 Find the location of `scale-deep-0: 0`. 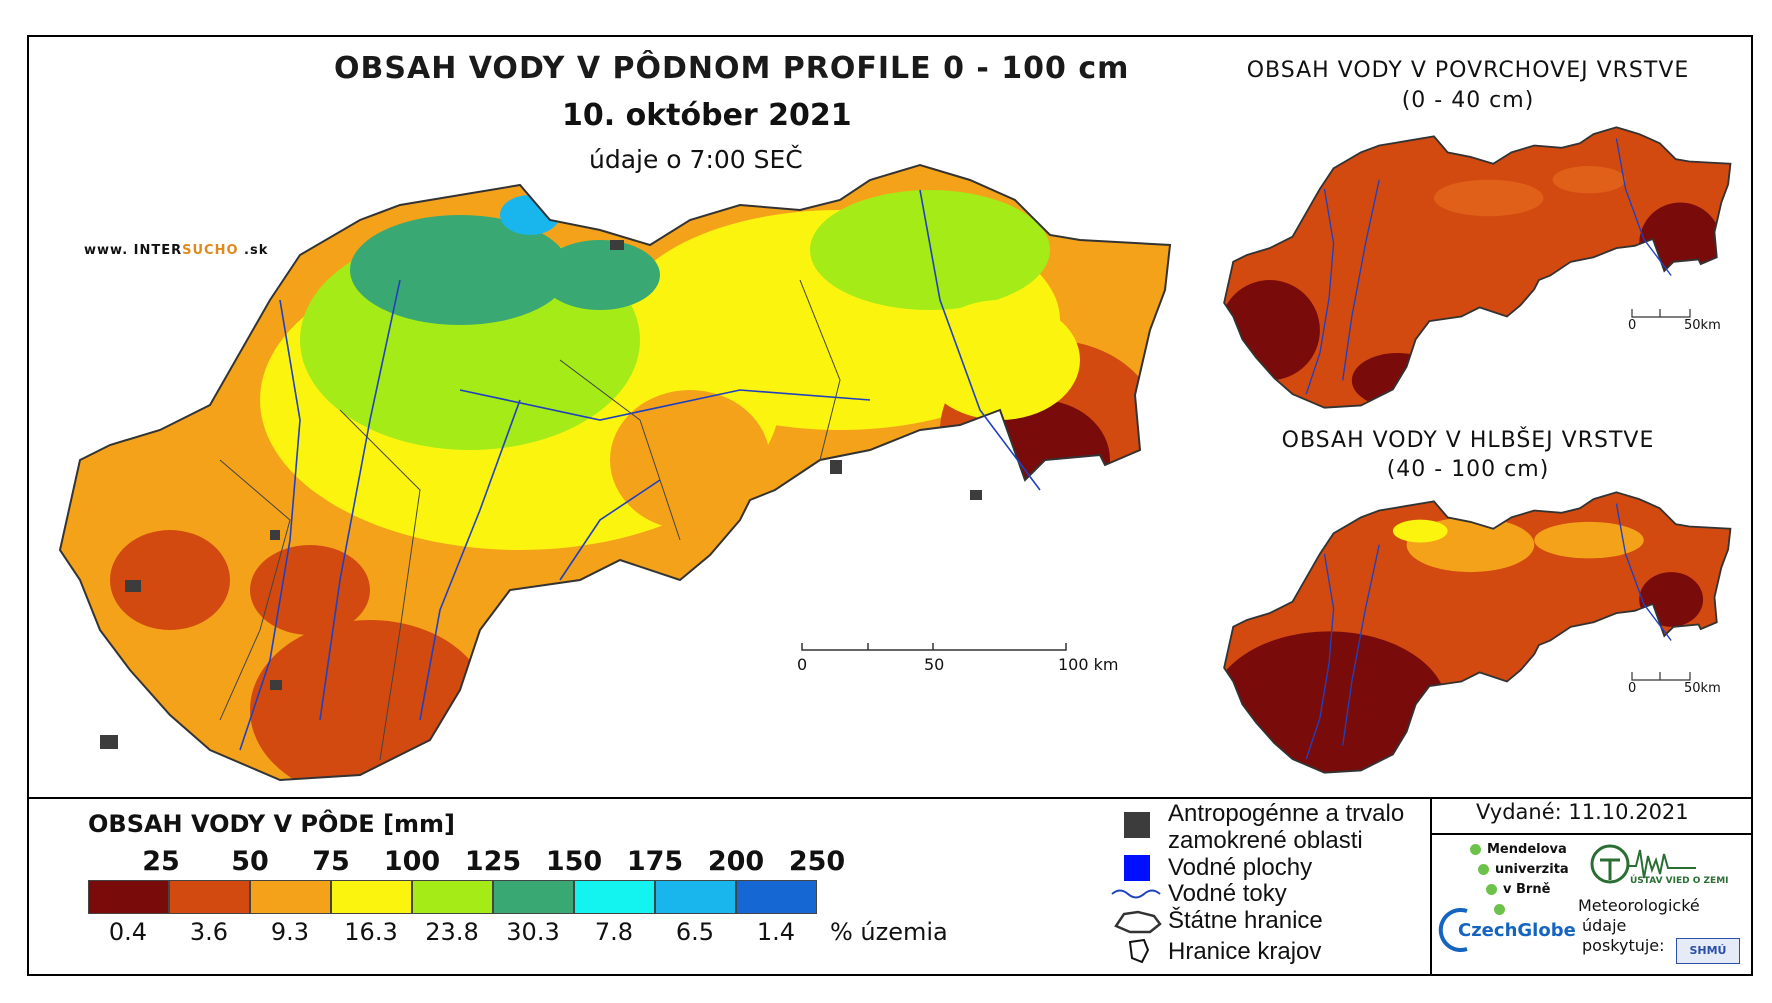

scale-deep-0: 0 is located at coordinates (1632, 688).